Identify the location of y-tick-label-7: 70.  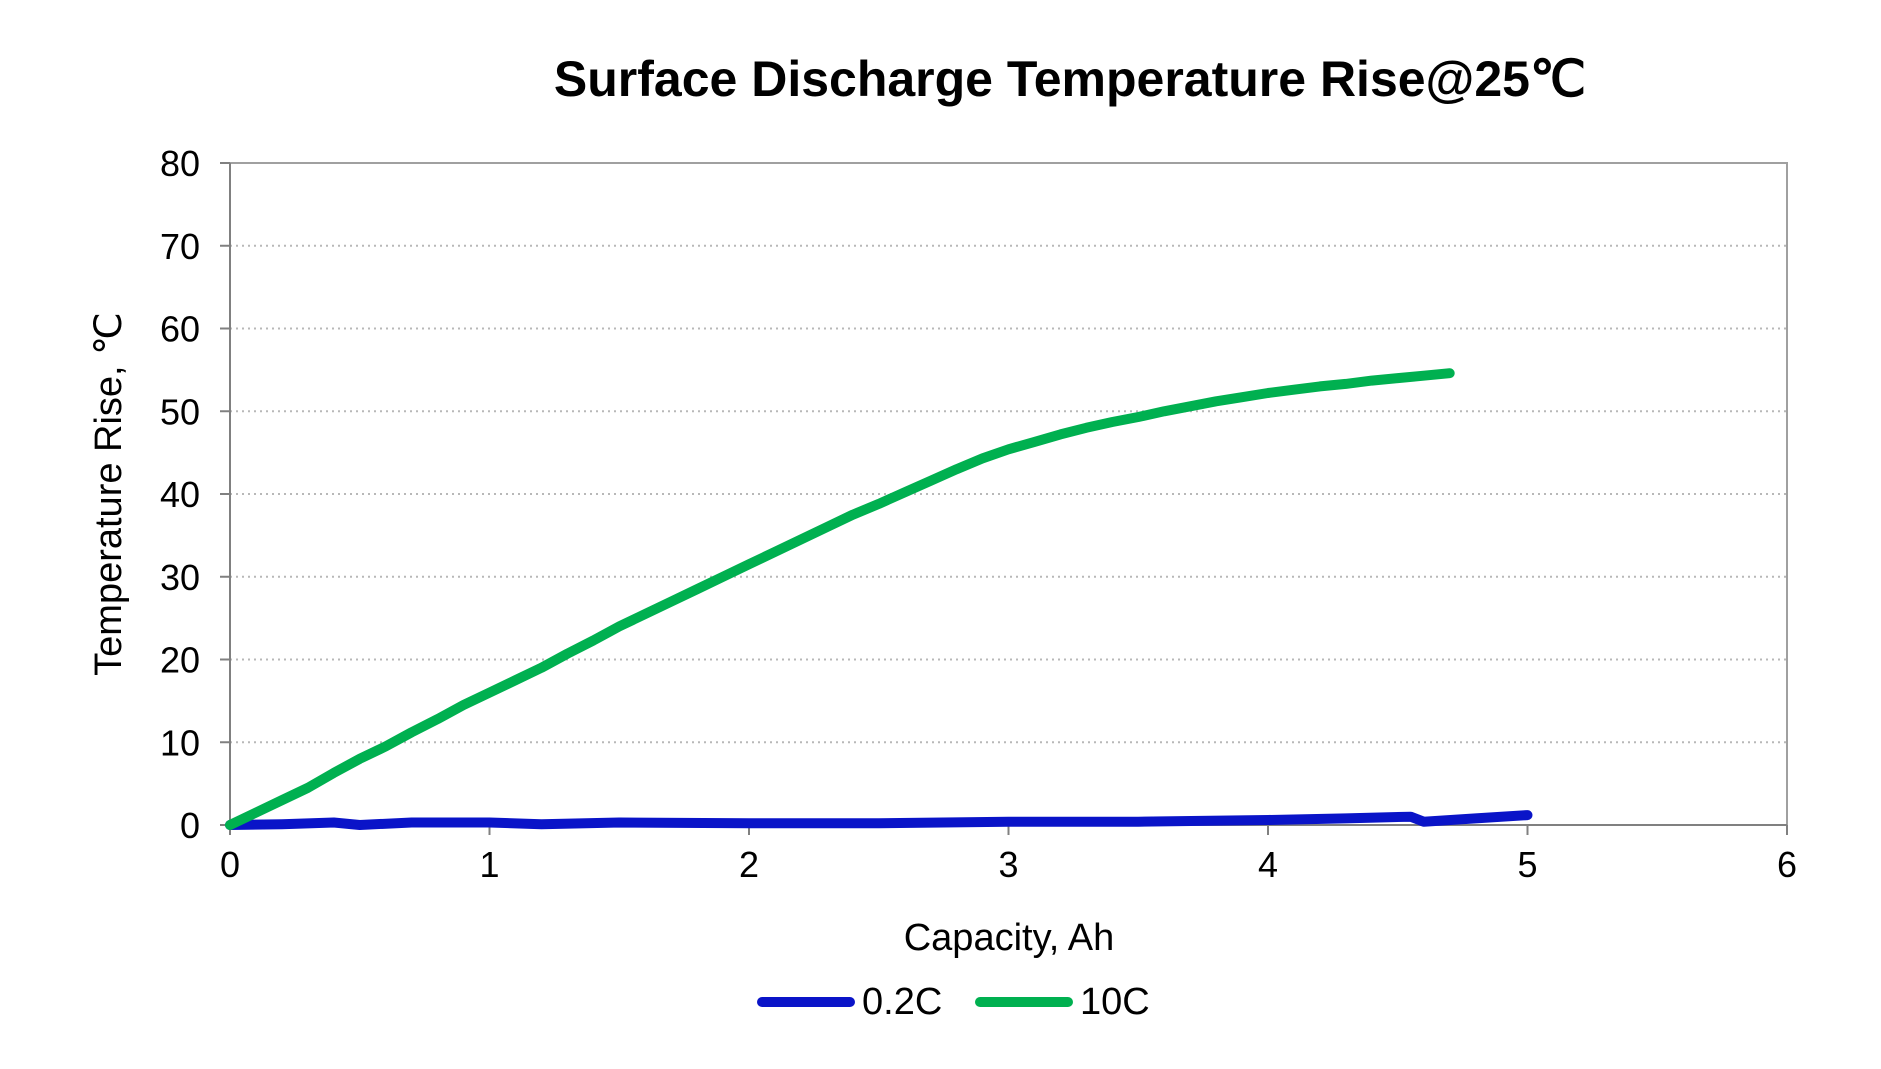
(180, 246).